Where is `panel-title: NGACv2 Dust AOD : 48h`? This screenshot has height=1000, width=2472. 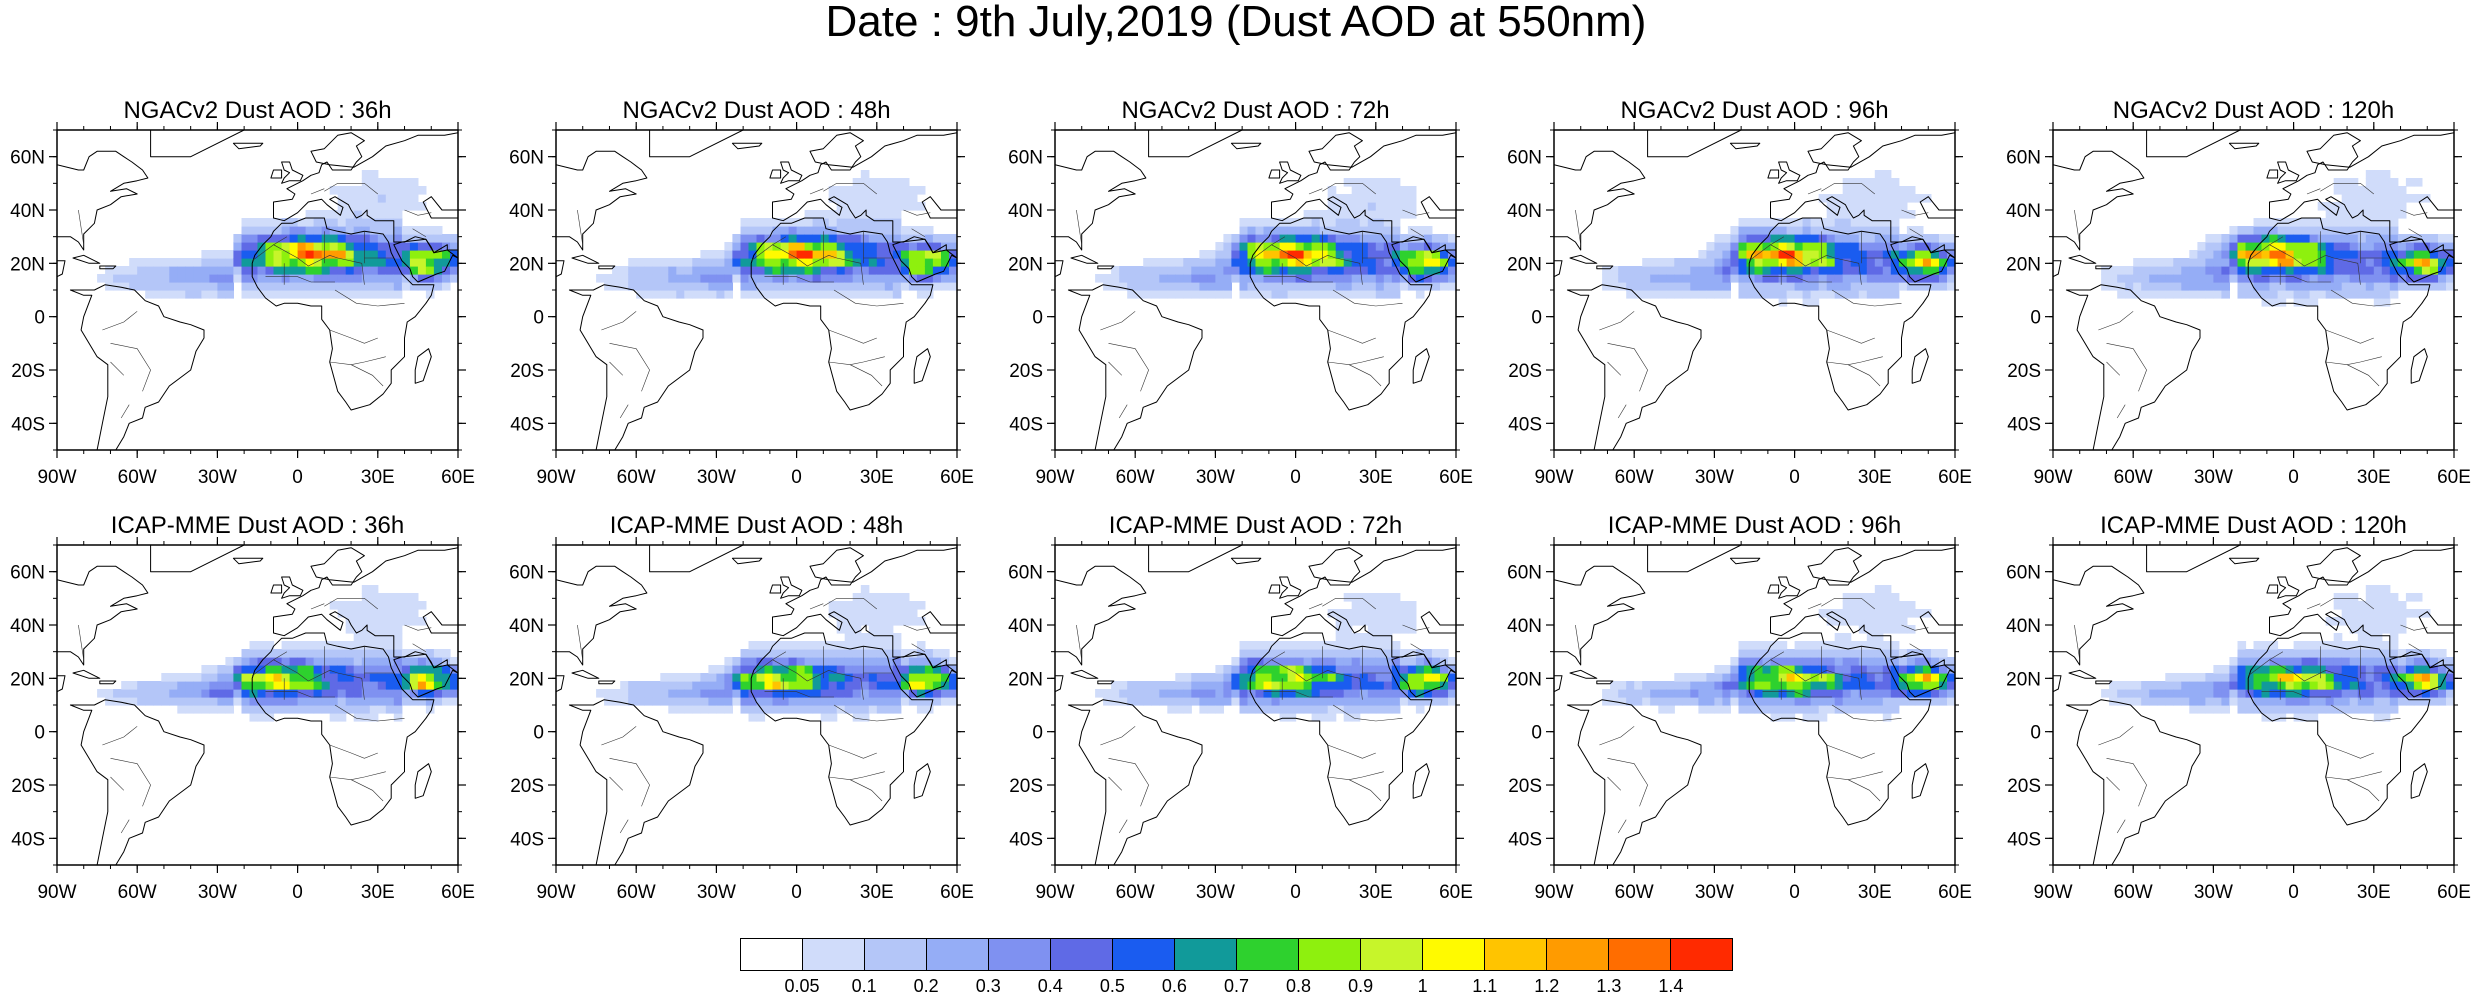
panel-title: NGACv2 Dust AOD : 48h is located at coordinates (756, 110).